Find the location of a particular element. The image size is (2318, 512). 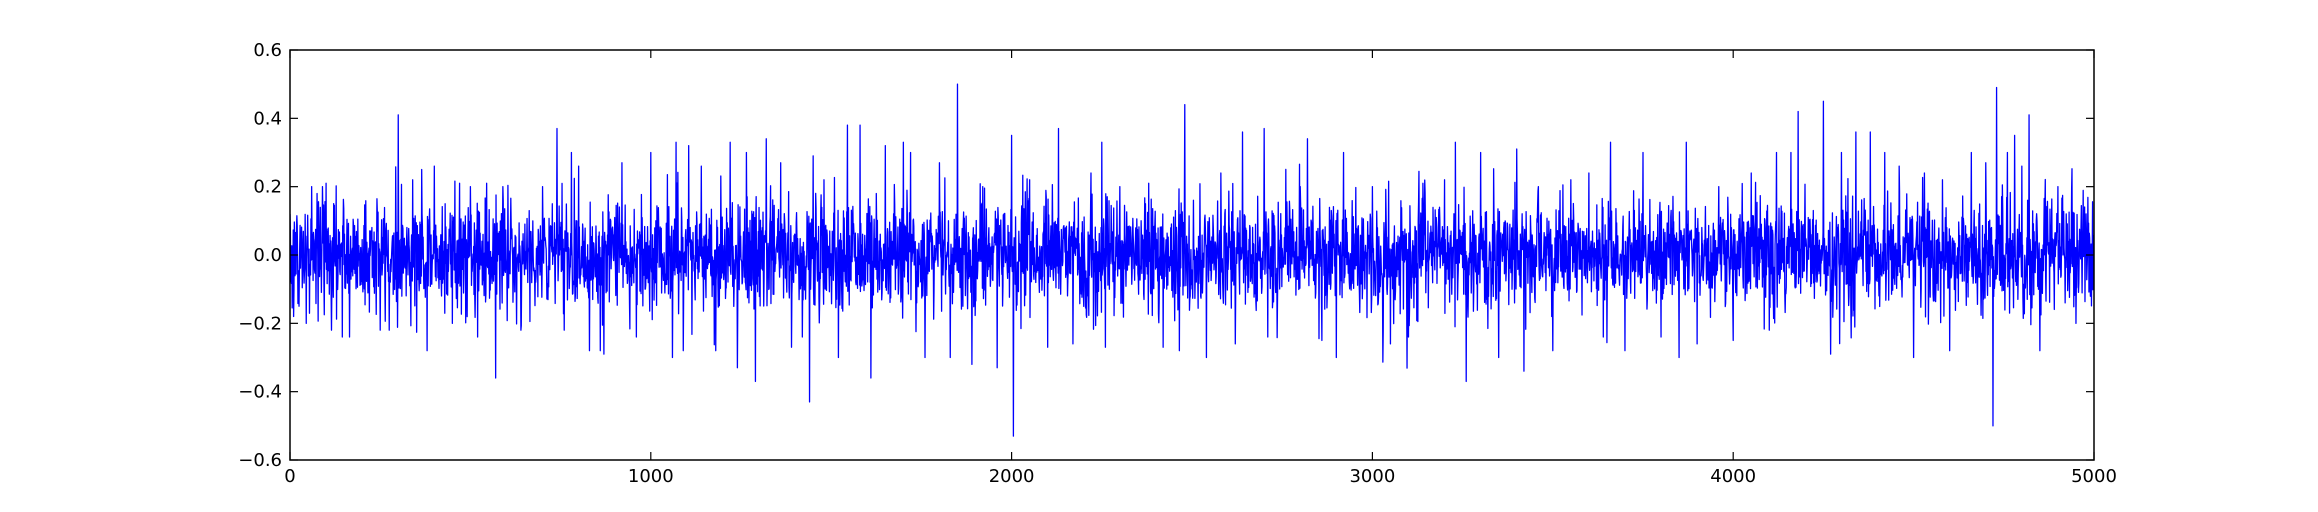

x-tick-label: 2000 is located at coordinates (1012, 476).